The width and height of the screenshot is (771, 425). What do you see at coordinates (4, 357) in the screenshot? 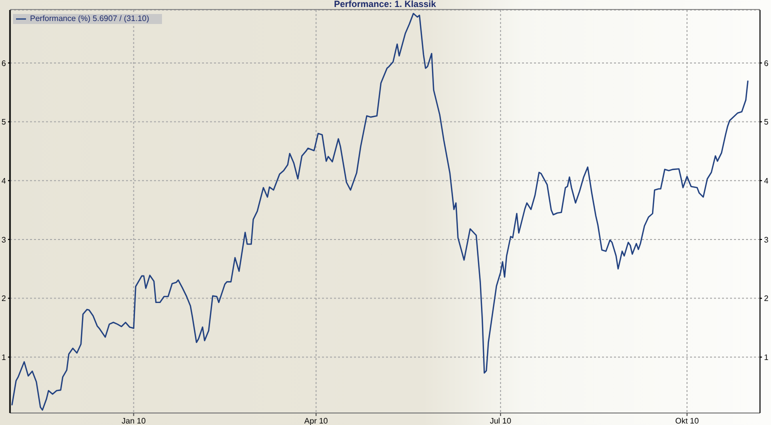
I see `y-tick-label: 1` at bounding box center [4, 357].